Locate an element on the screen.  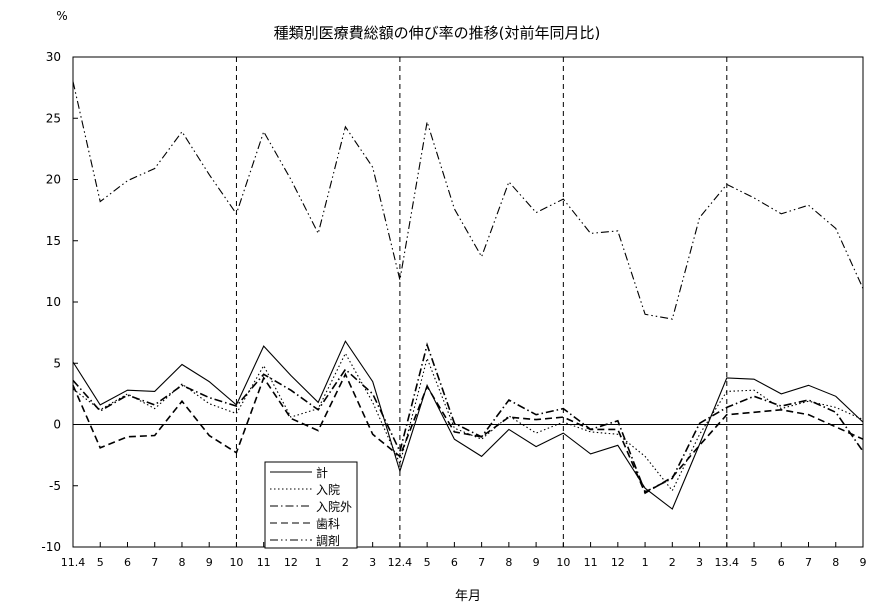
y-tick-label: 15 is located at coordinates (53, 241).